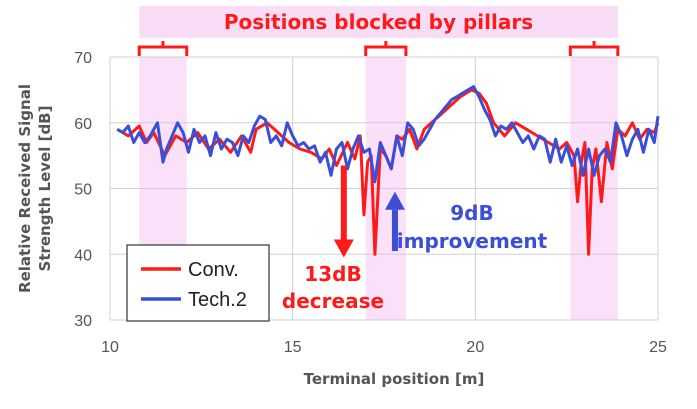  I want to click on banner-background, so click(378, 22).